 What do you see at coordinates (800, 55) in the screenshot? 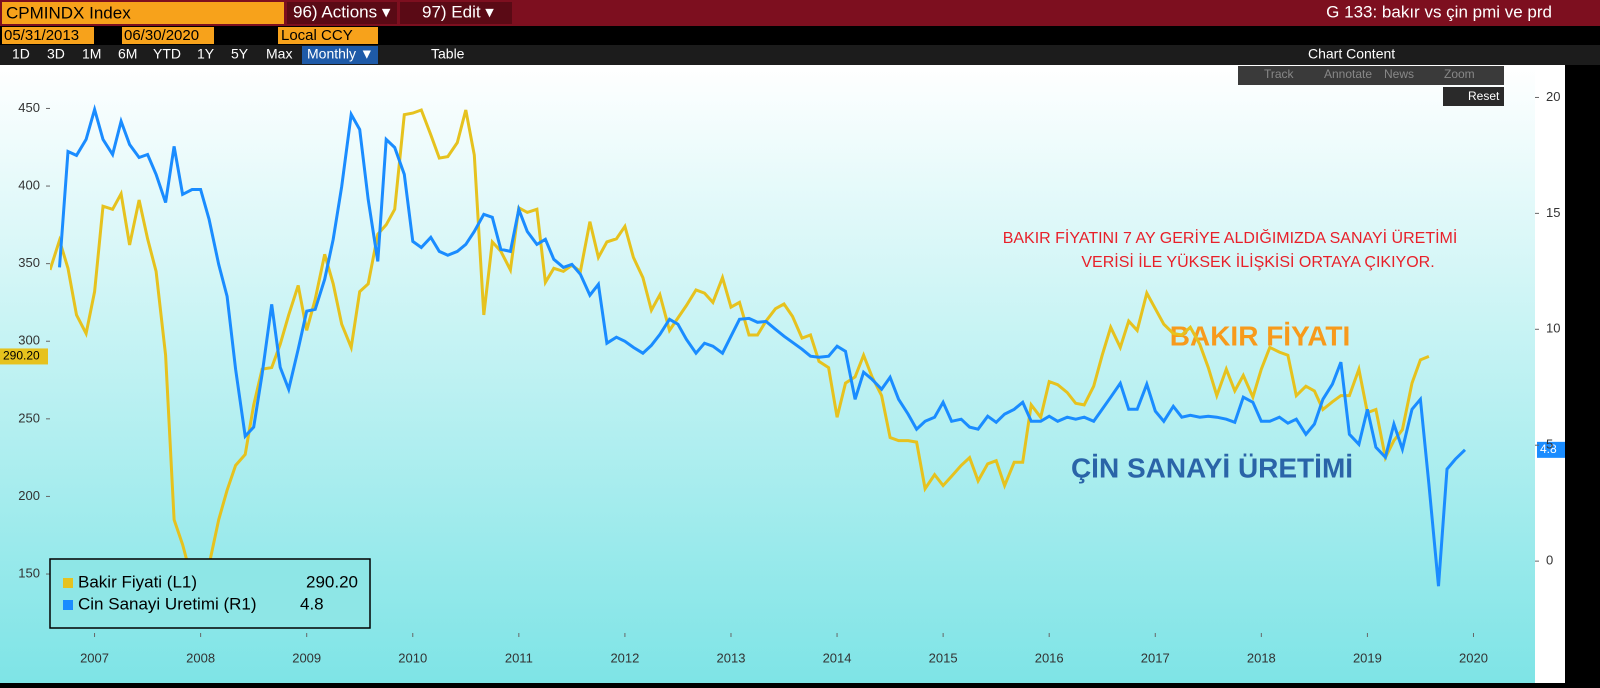
I see `toolbar` at bounding box center [800, 55].